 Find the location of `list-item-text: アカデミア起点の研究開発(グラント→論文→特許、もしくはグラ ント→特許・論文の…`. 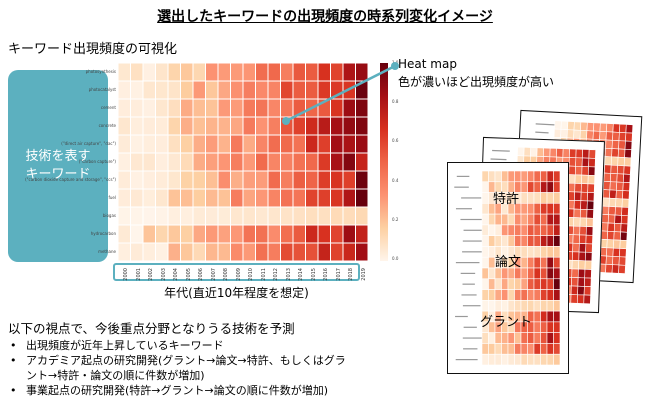

list-item-text: アカデミア起点の研究開発(グラント→論文→特許、もしくはグラ ント→特許・論文の… is located at coordinates (186, 368).